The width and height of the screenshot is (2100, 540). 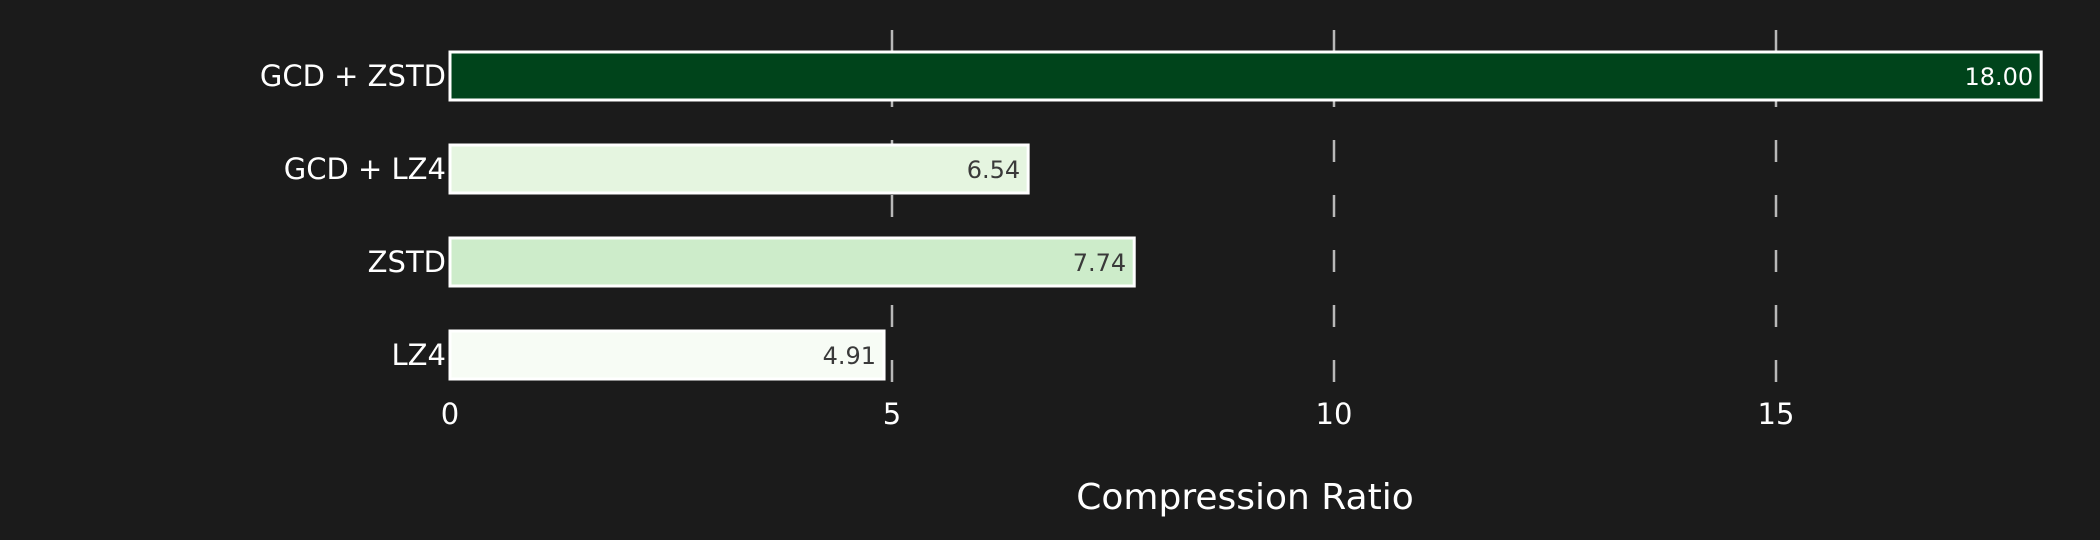 I want to click on bar-value-label: 18.00, so click(x=1998, y=77).